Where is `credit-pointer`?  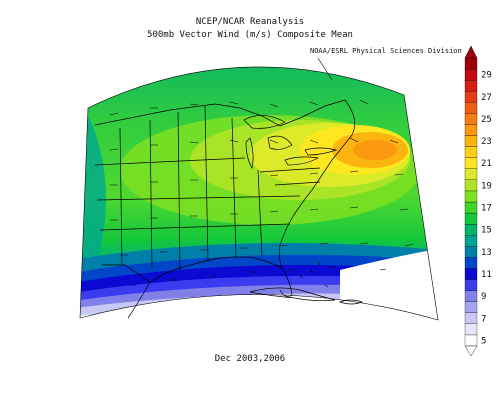
credit-pointer is located at coordinates (325, 69).